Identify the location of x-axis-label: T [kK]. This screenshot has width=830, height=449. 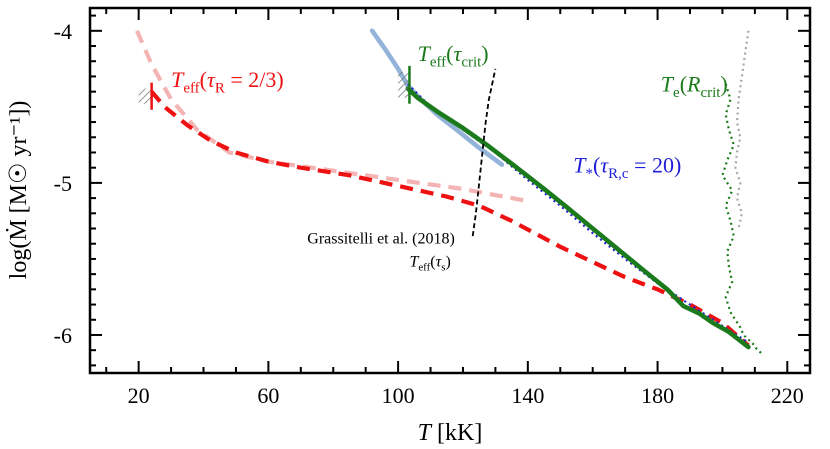
(450, 433).